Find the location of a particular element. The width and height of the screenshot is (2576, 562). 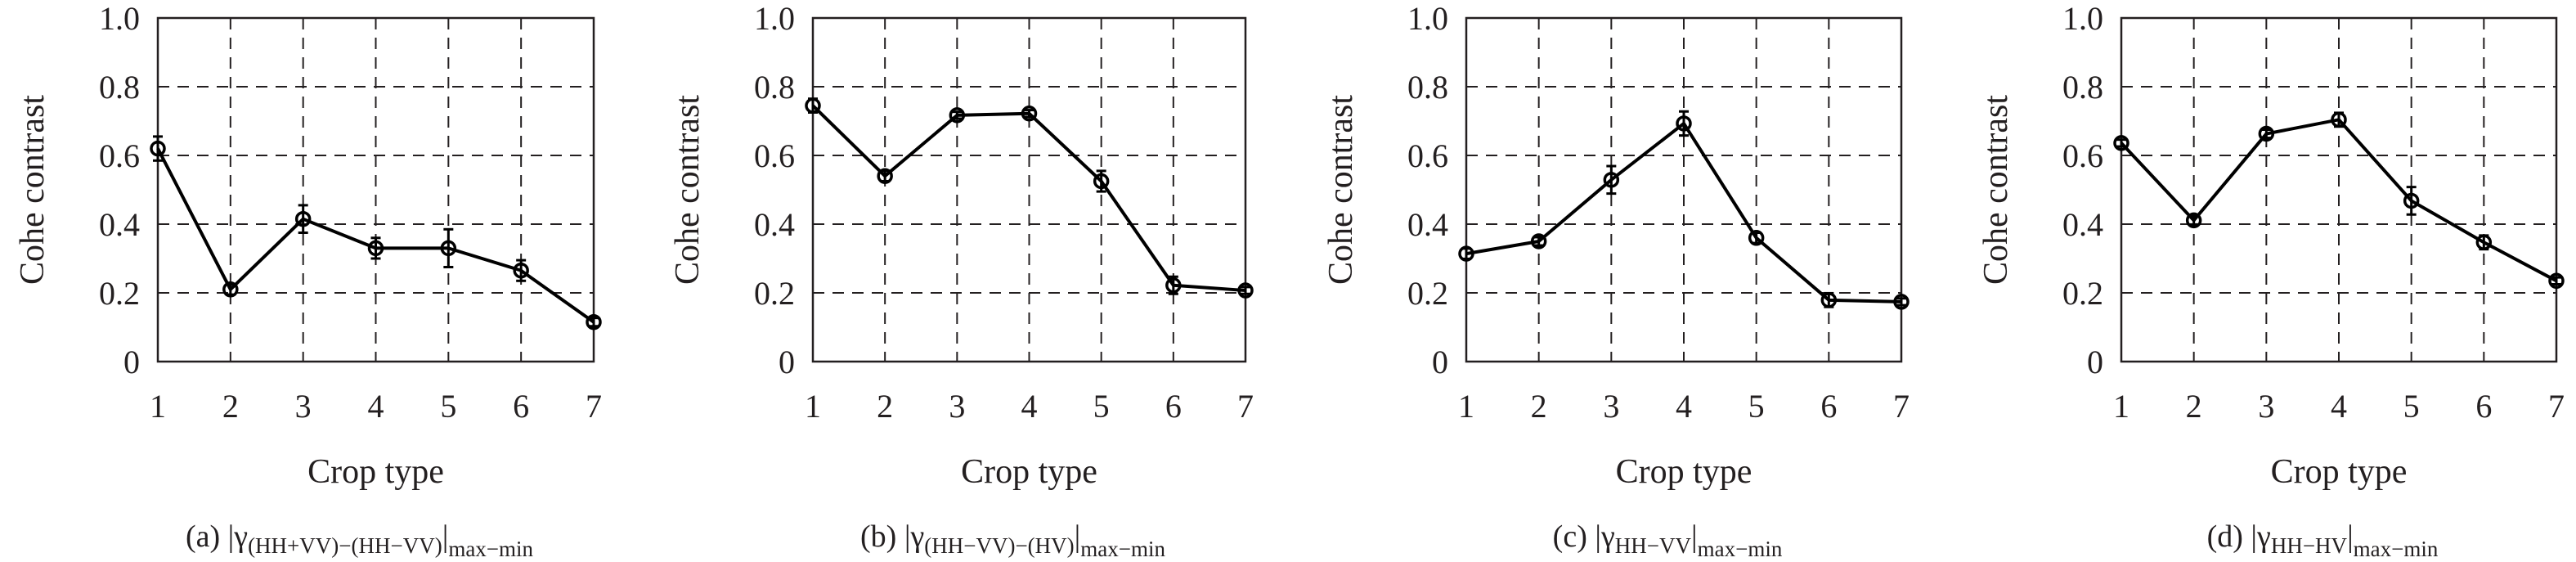

subfigure-caption: (c) |γHH−VV|max−min is located at coordinates (1668, 540).